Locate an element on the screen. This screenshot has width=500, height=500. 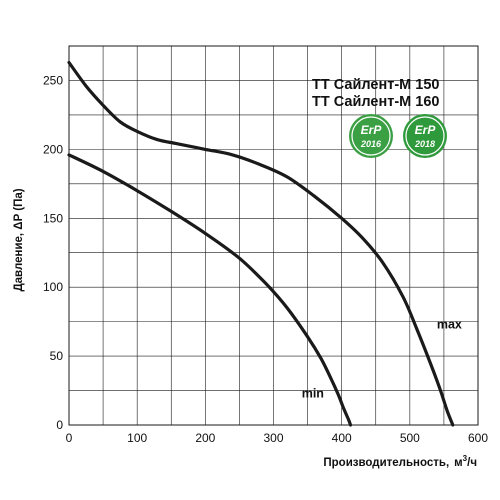
x-tick-label: 100 is located at coordinates (137, 438).